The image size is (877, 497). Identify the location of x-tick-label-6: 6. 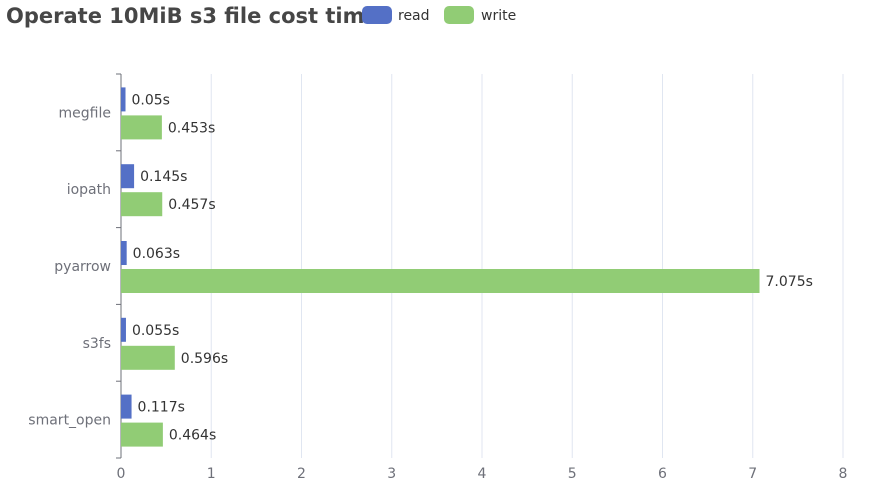
(662, 474).